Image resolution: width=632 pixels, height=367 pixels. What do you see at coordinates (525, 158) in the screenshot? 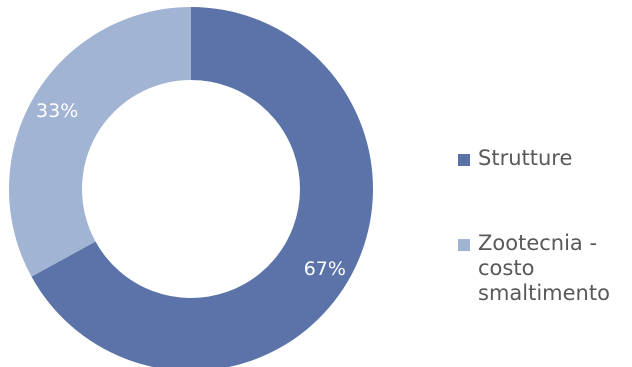
I see `legend-label-strutture: Strutture` at bounding box center [525, 158].